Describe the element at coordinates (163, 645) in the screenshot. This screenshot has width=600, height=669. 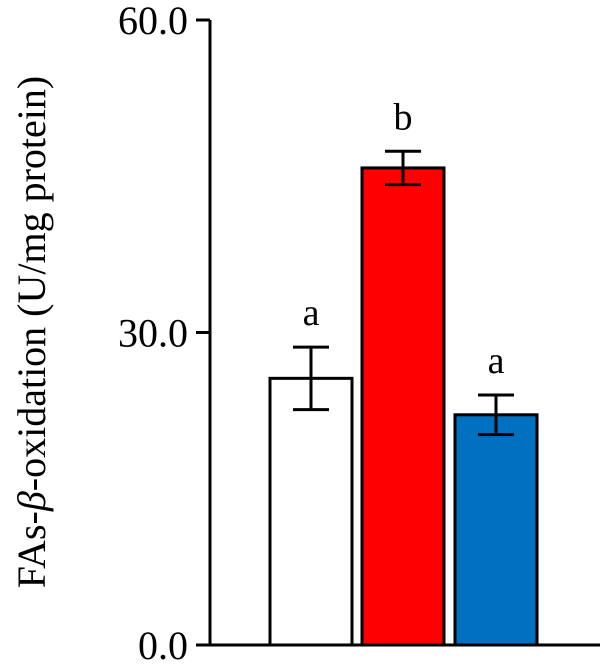
I see `y-tick-label: 0.0` at that location.